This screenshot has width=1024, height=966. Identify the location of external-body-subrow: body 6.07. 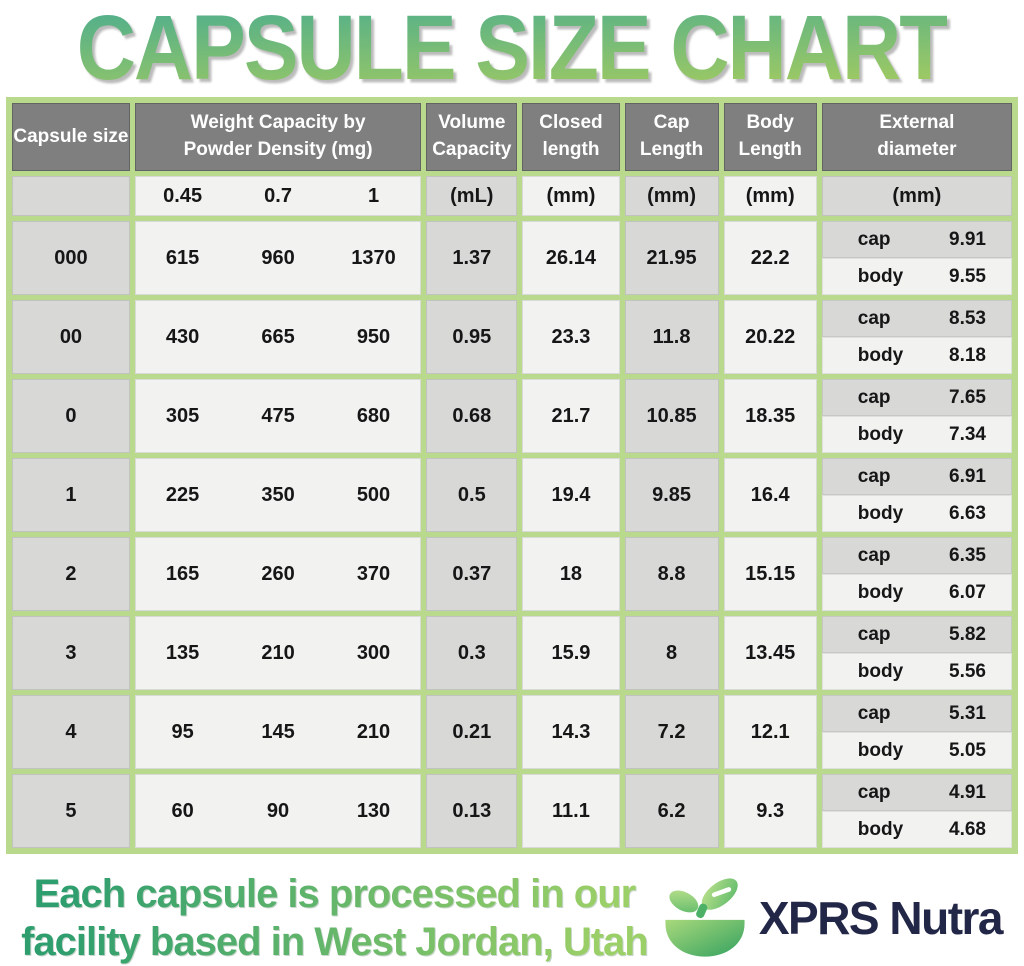
(916, 592).